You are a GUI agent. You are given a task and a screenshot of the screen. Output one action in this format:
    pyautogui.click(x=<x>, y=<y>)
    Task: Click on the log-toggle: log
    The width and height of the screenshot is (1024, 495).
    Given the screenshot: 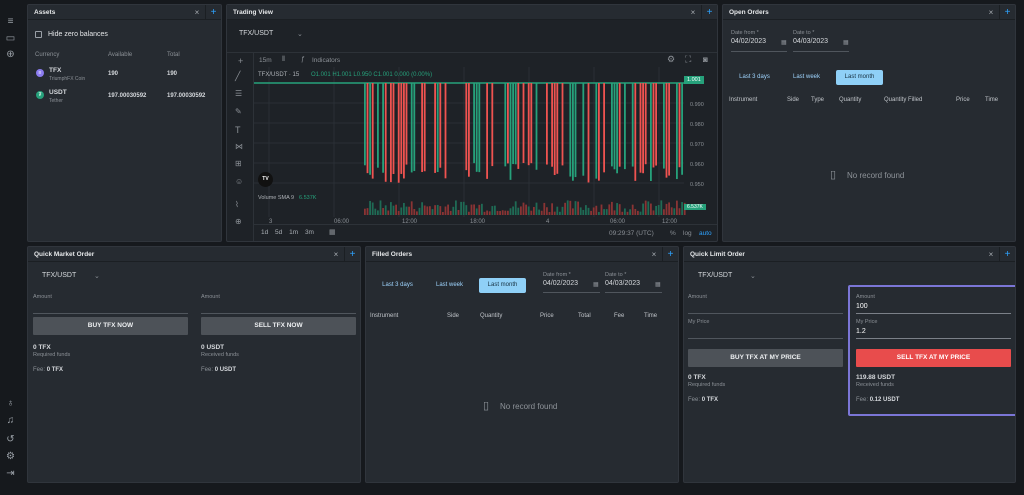 What is the action you would take?
    pyautogui.click(x=687, y=233)
    